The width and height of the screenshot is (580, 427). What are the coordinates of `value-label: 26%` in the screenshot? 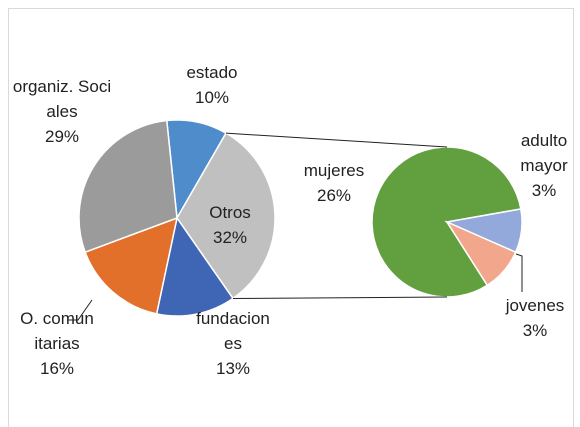 It's located at (334, 195).